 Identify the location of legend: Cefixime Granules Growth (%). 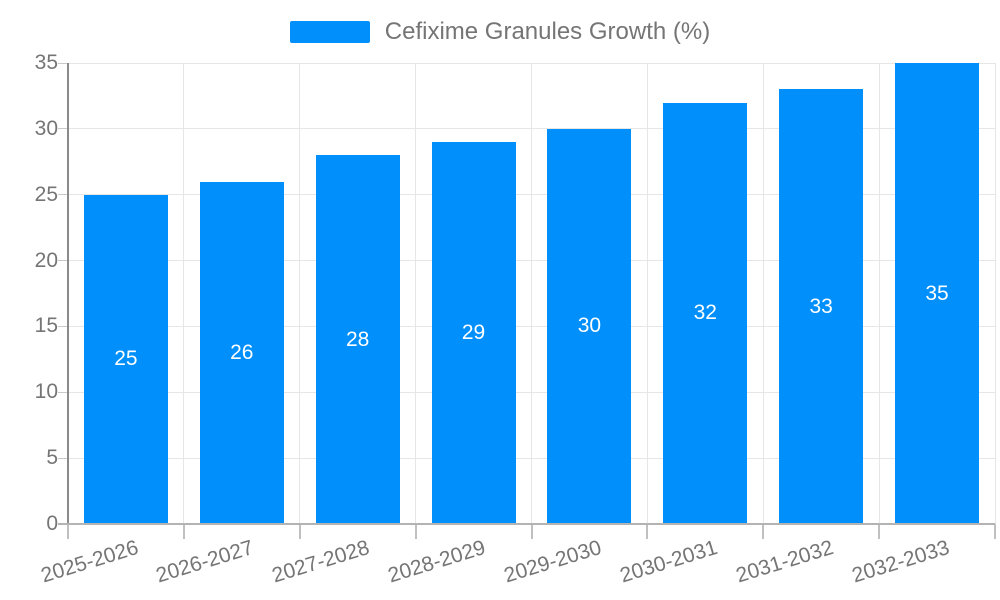
(500, 32).